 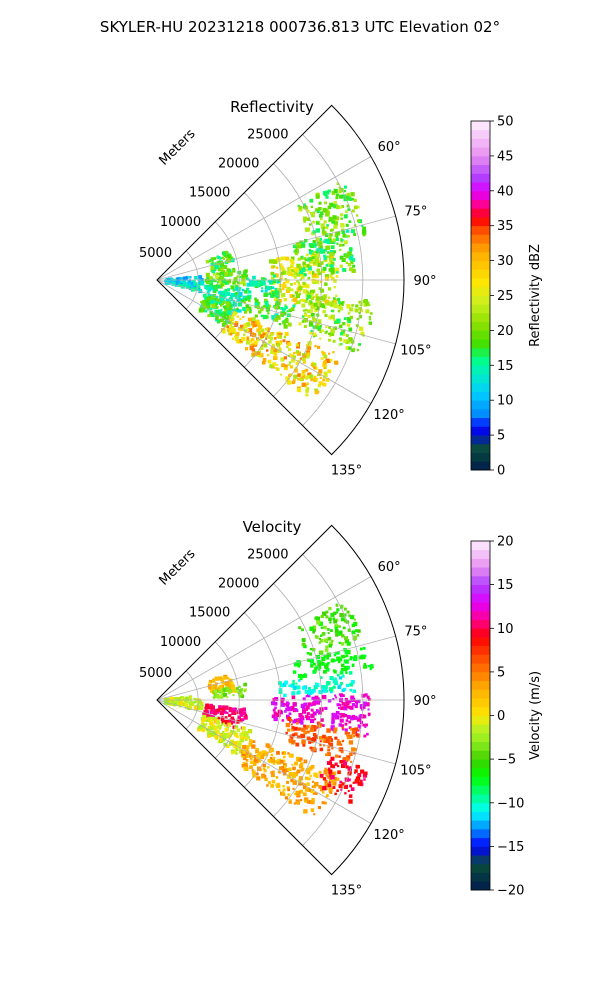 I want to click on colorbar-tick-label: 20, so click(x=505, y=542).